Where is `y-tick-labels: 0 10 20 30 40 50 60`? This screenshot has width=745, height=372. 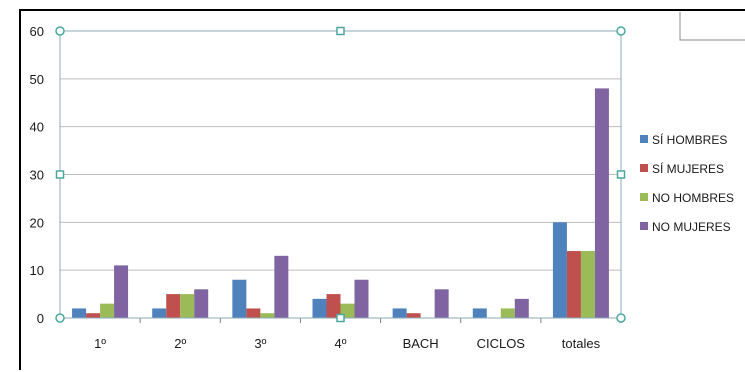
y-tick-labels: 0 10 20 30 40 50 60 is located at coordinates (37, 175).